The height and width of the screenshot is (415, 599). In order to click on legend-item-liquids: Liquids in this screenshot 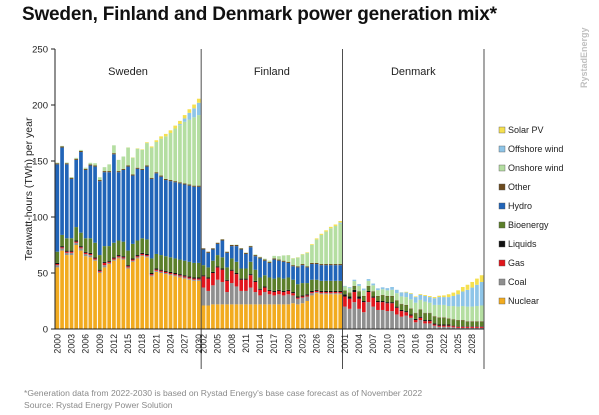, I will do `click(517, 244)`.